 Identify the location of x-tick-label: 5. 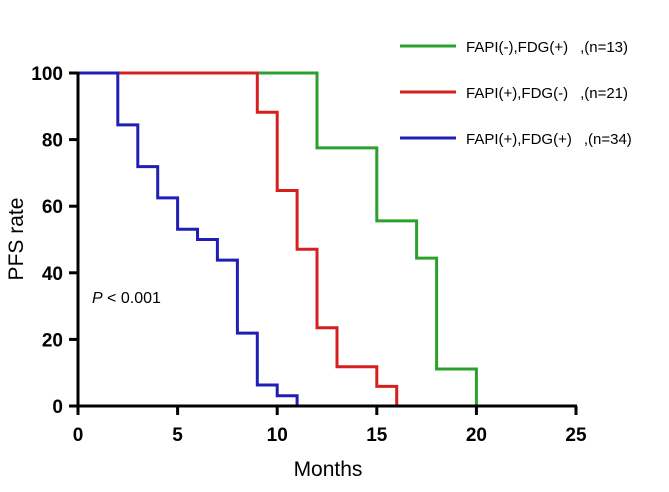
(177, 435).